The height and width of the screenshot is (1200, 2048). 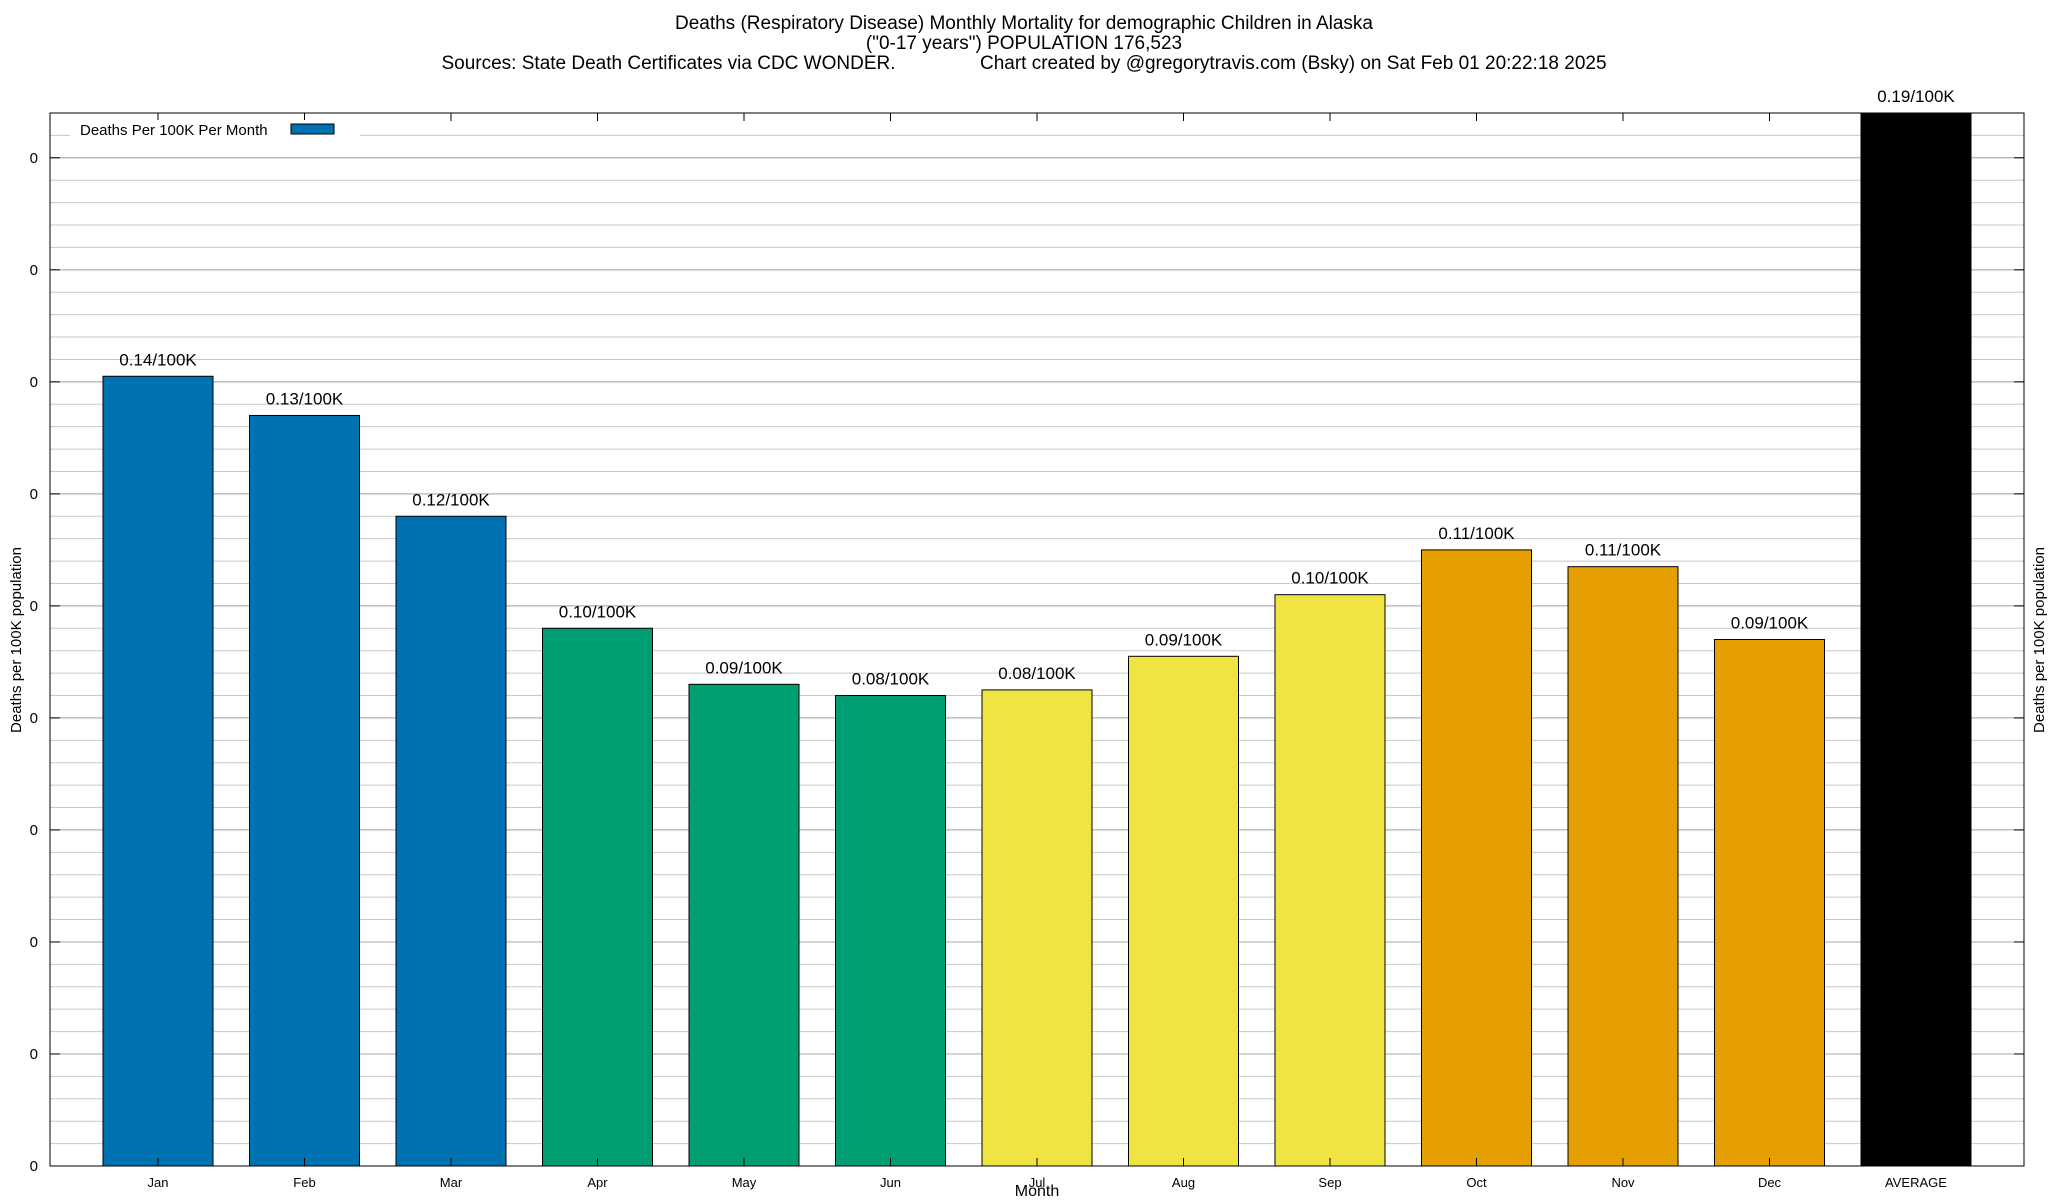 What do you see at coordinates (1769, 903) in the screenshot?
I see `bar-dec` at bounding box center [1769, 903].